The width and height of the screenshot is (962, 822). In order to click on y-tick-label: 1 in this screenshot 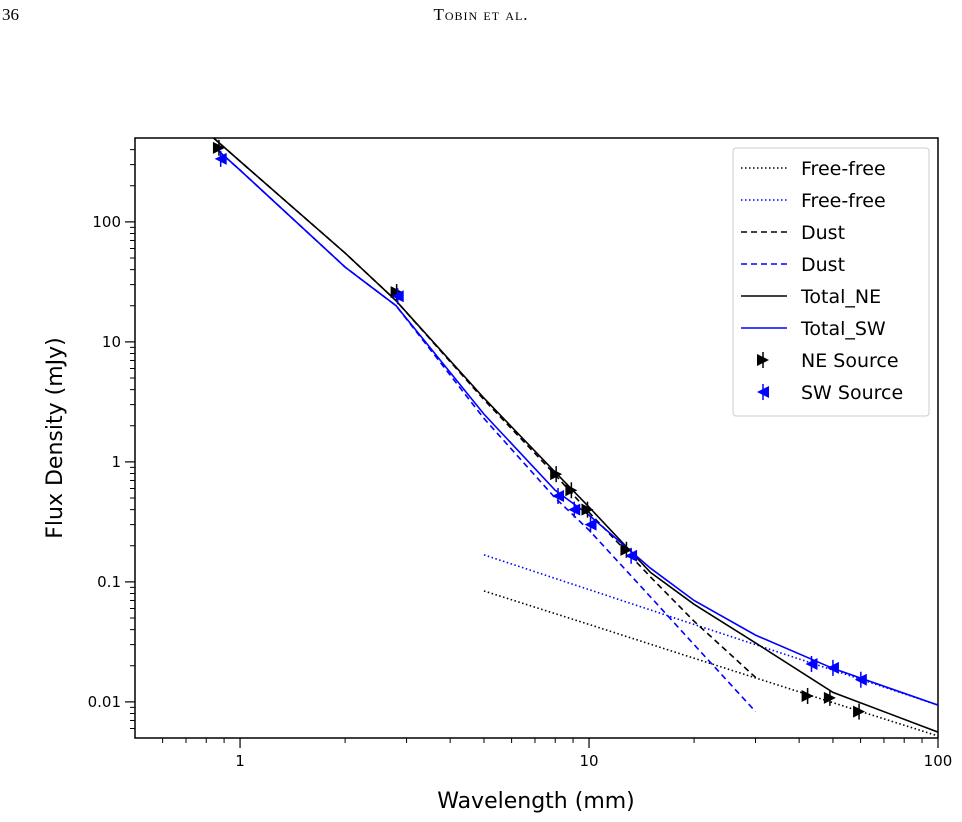, I will do `click(116, 462)`.